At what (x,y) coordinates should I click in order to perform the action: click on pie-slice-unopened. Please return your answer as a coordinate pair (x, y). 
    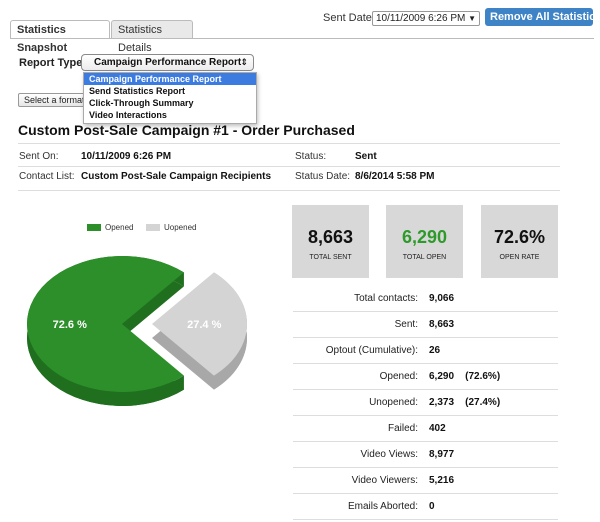
    Looking at the image, I should click on (199, 331).